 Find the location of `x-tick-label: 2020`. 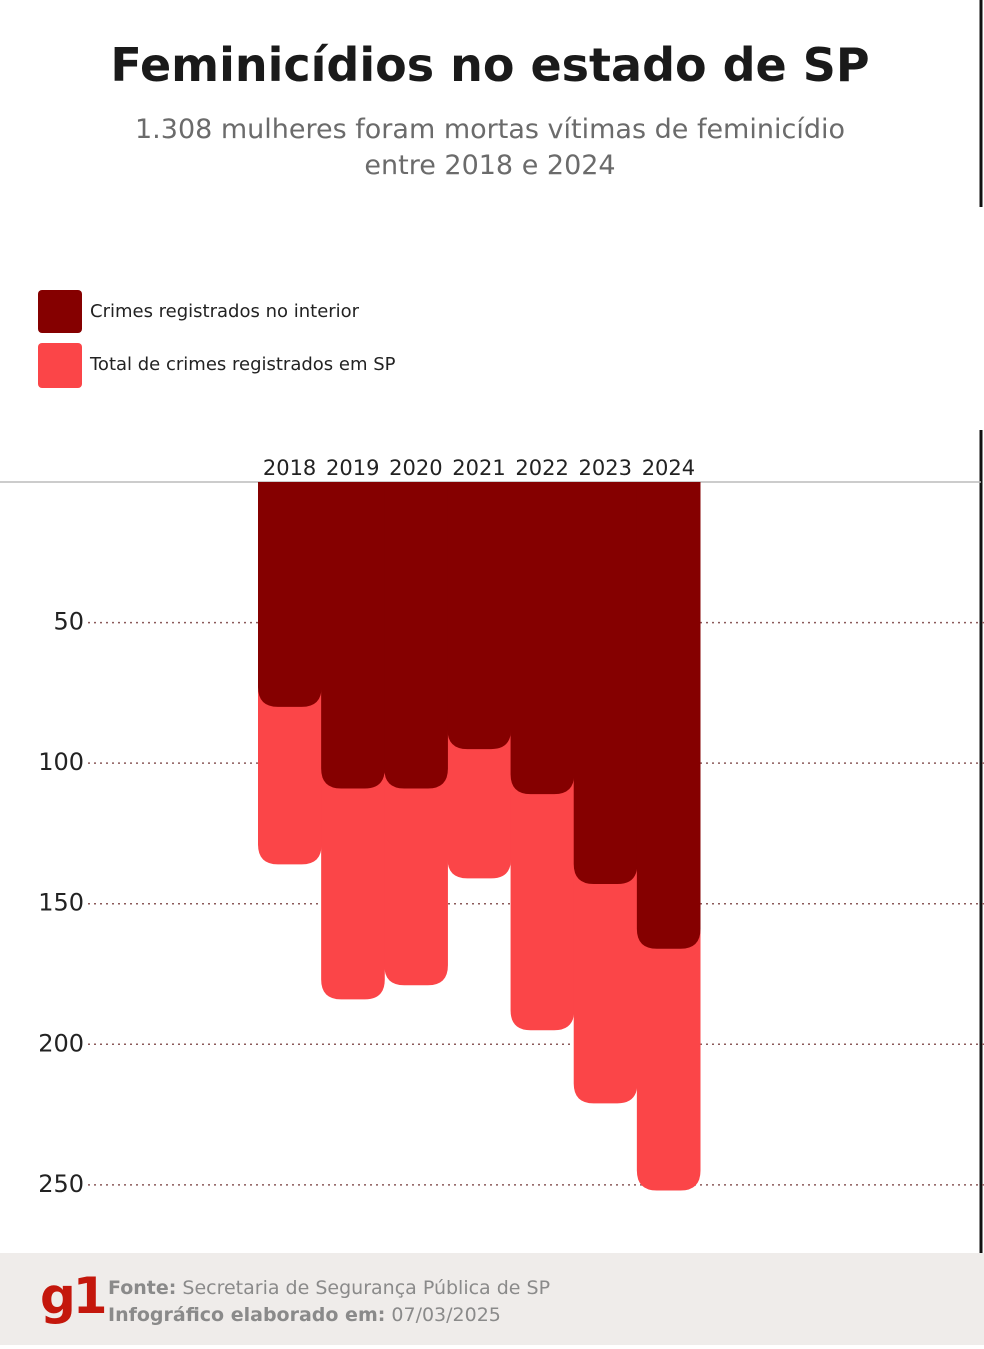

x-tick-label: 2020 is located at coordinates (415, 468).